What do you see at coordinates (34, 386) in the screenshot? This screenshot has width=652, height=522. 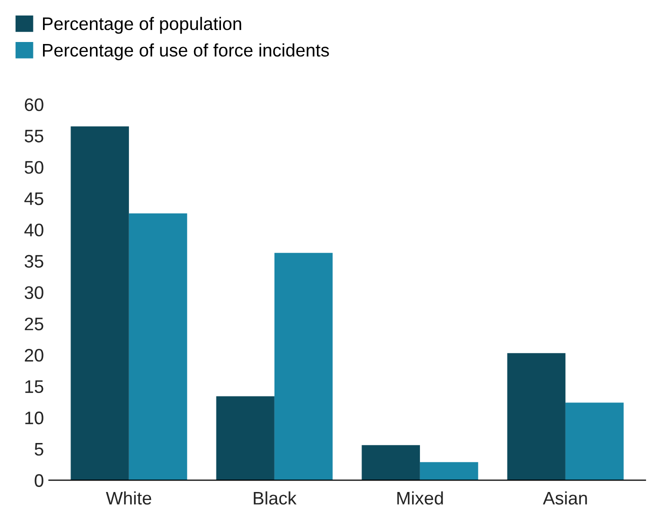 I see `y-tick-label: 15` at bounding box center [34, 386].